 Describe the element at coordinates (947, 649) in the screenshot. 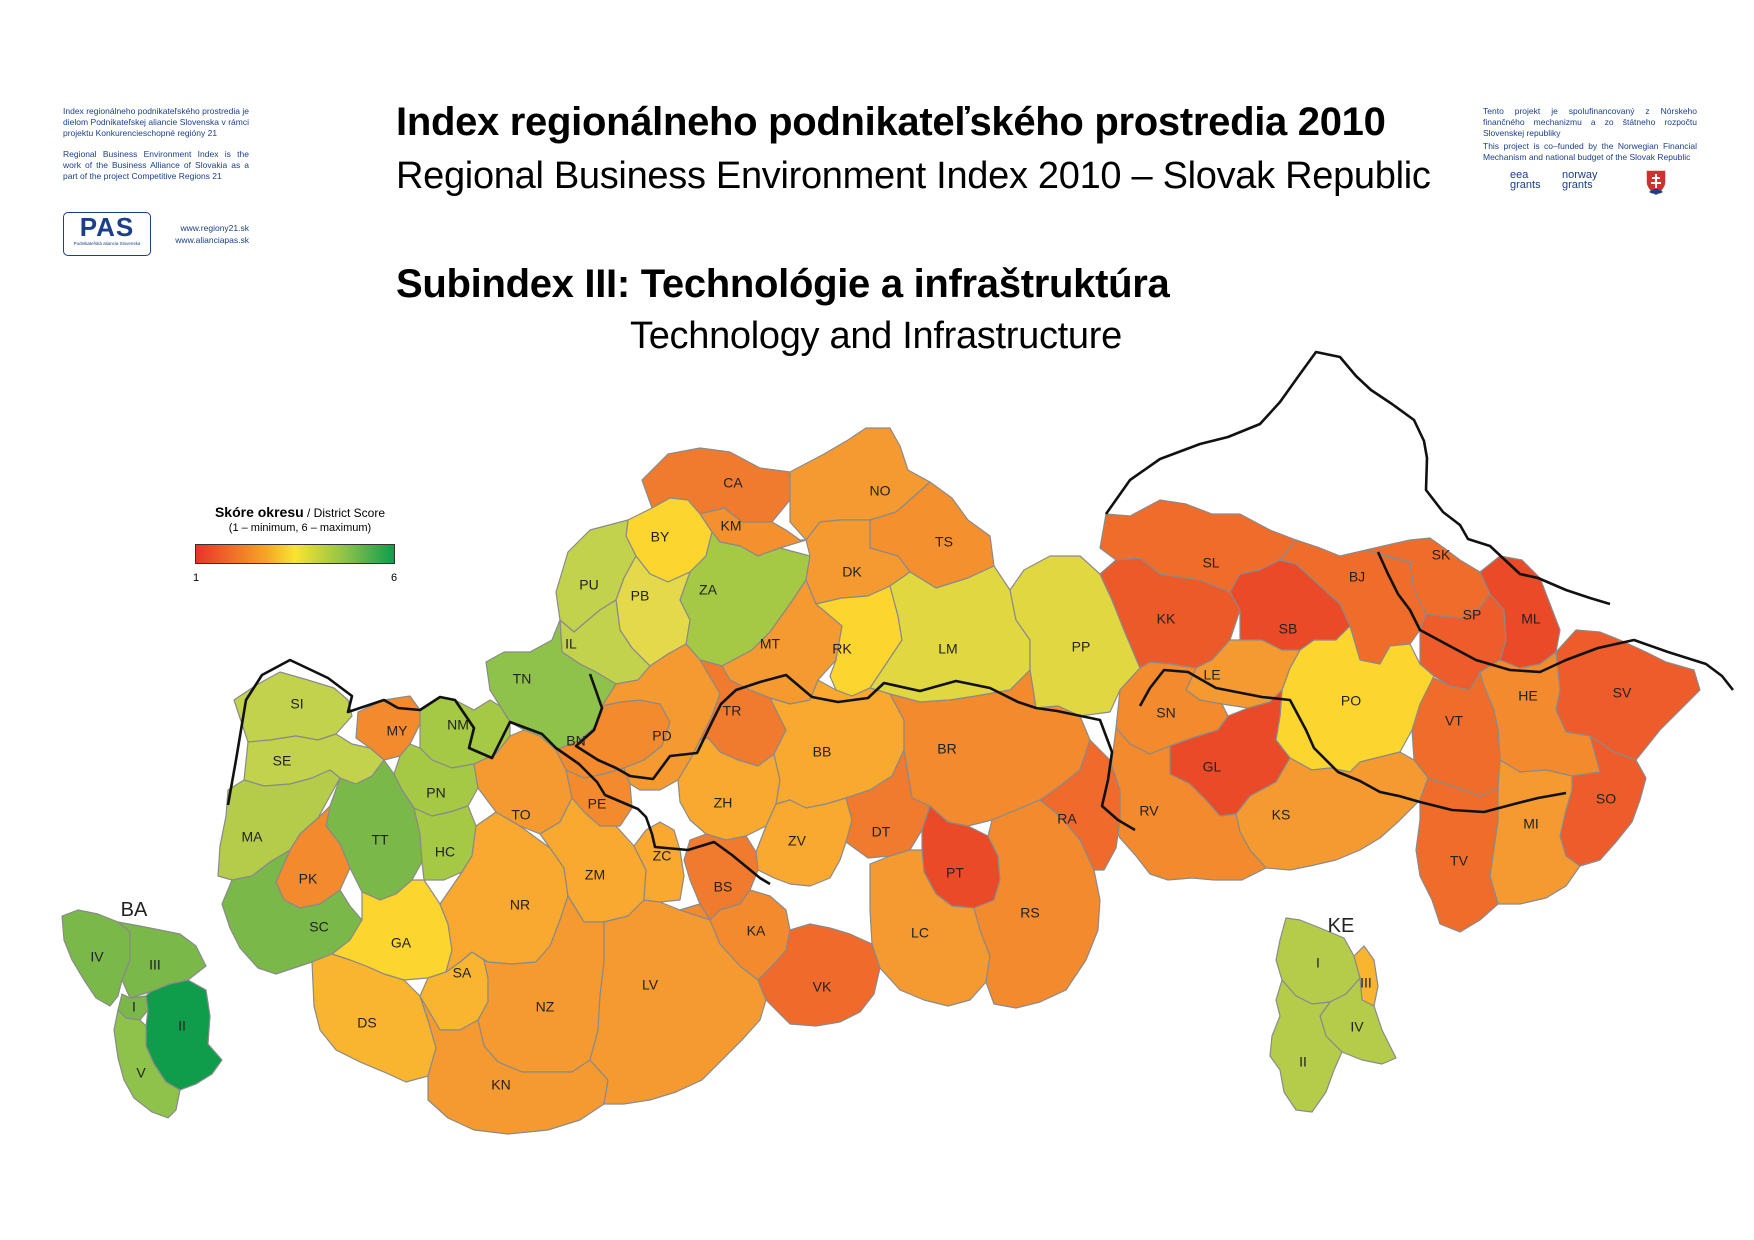

I see `district-label-lm: LM` at that location.